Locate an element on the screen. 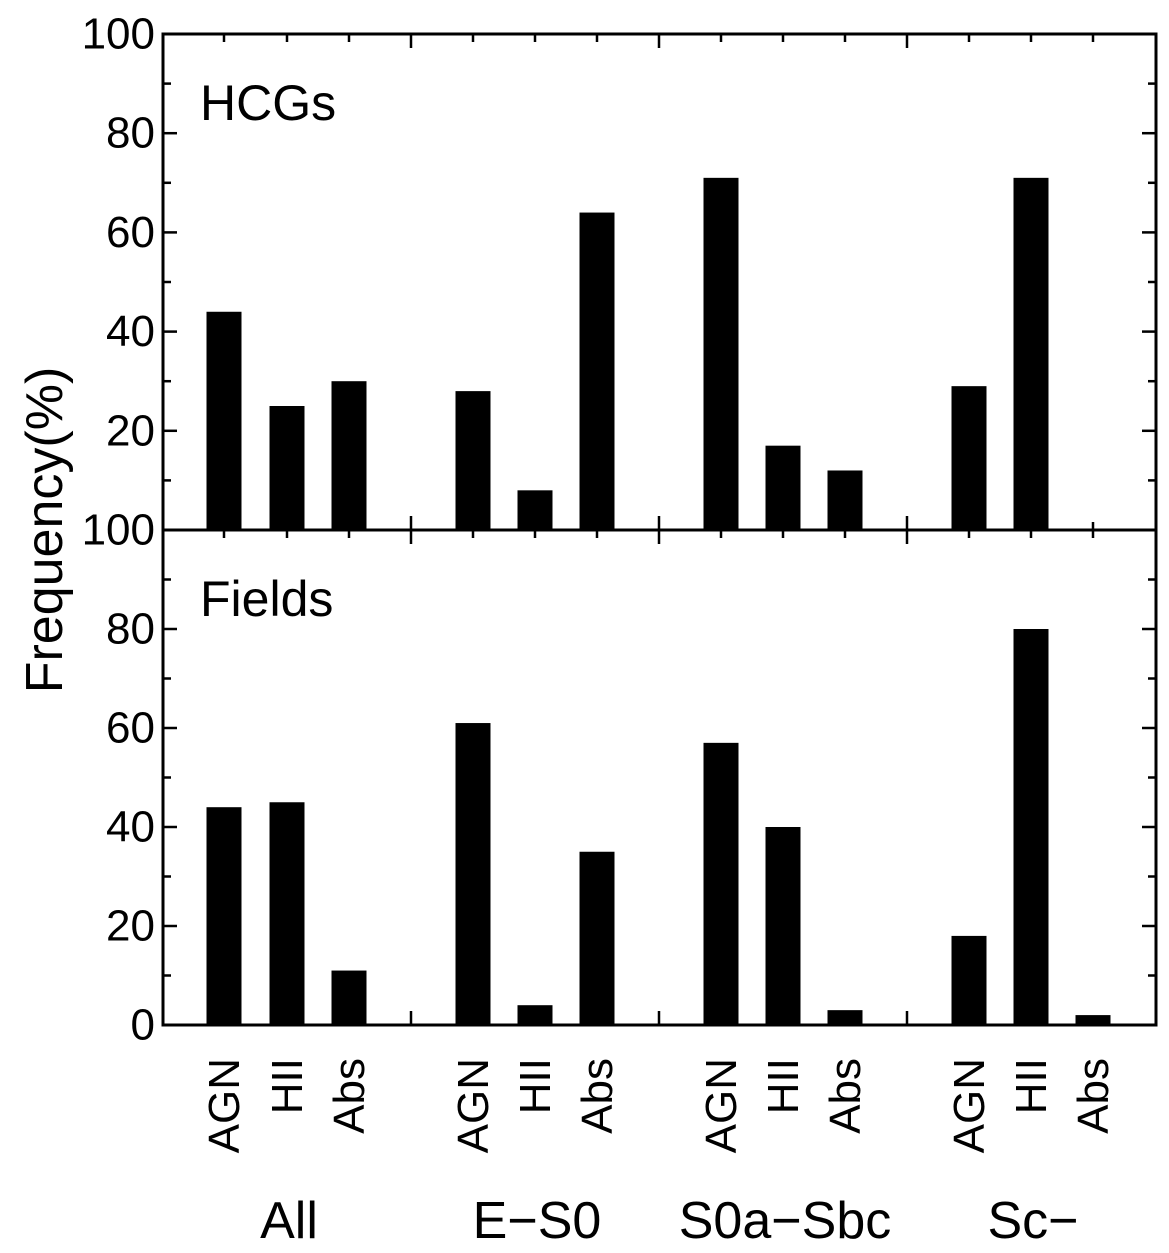 The image size is (1169, 1253). group-label-4: Sc− is located at coordinates (1032, 1221).